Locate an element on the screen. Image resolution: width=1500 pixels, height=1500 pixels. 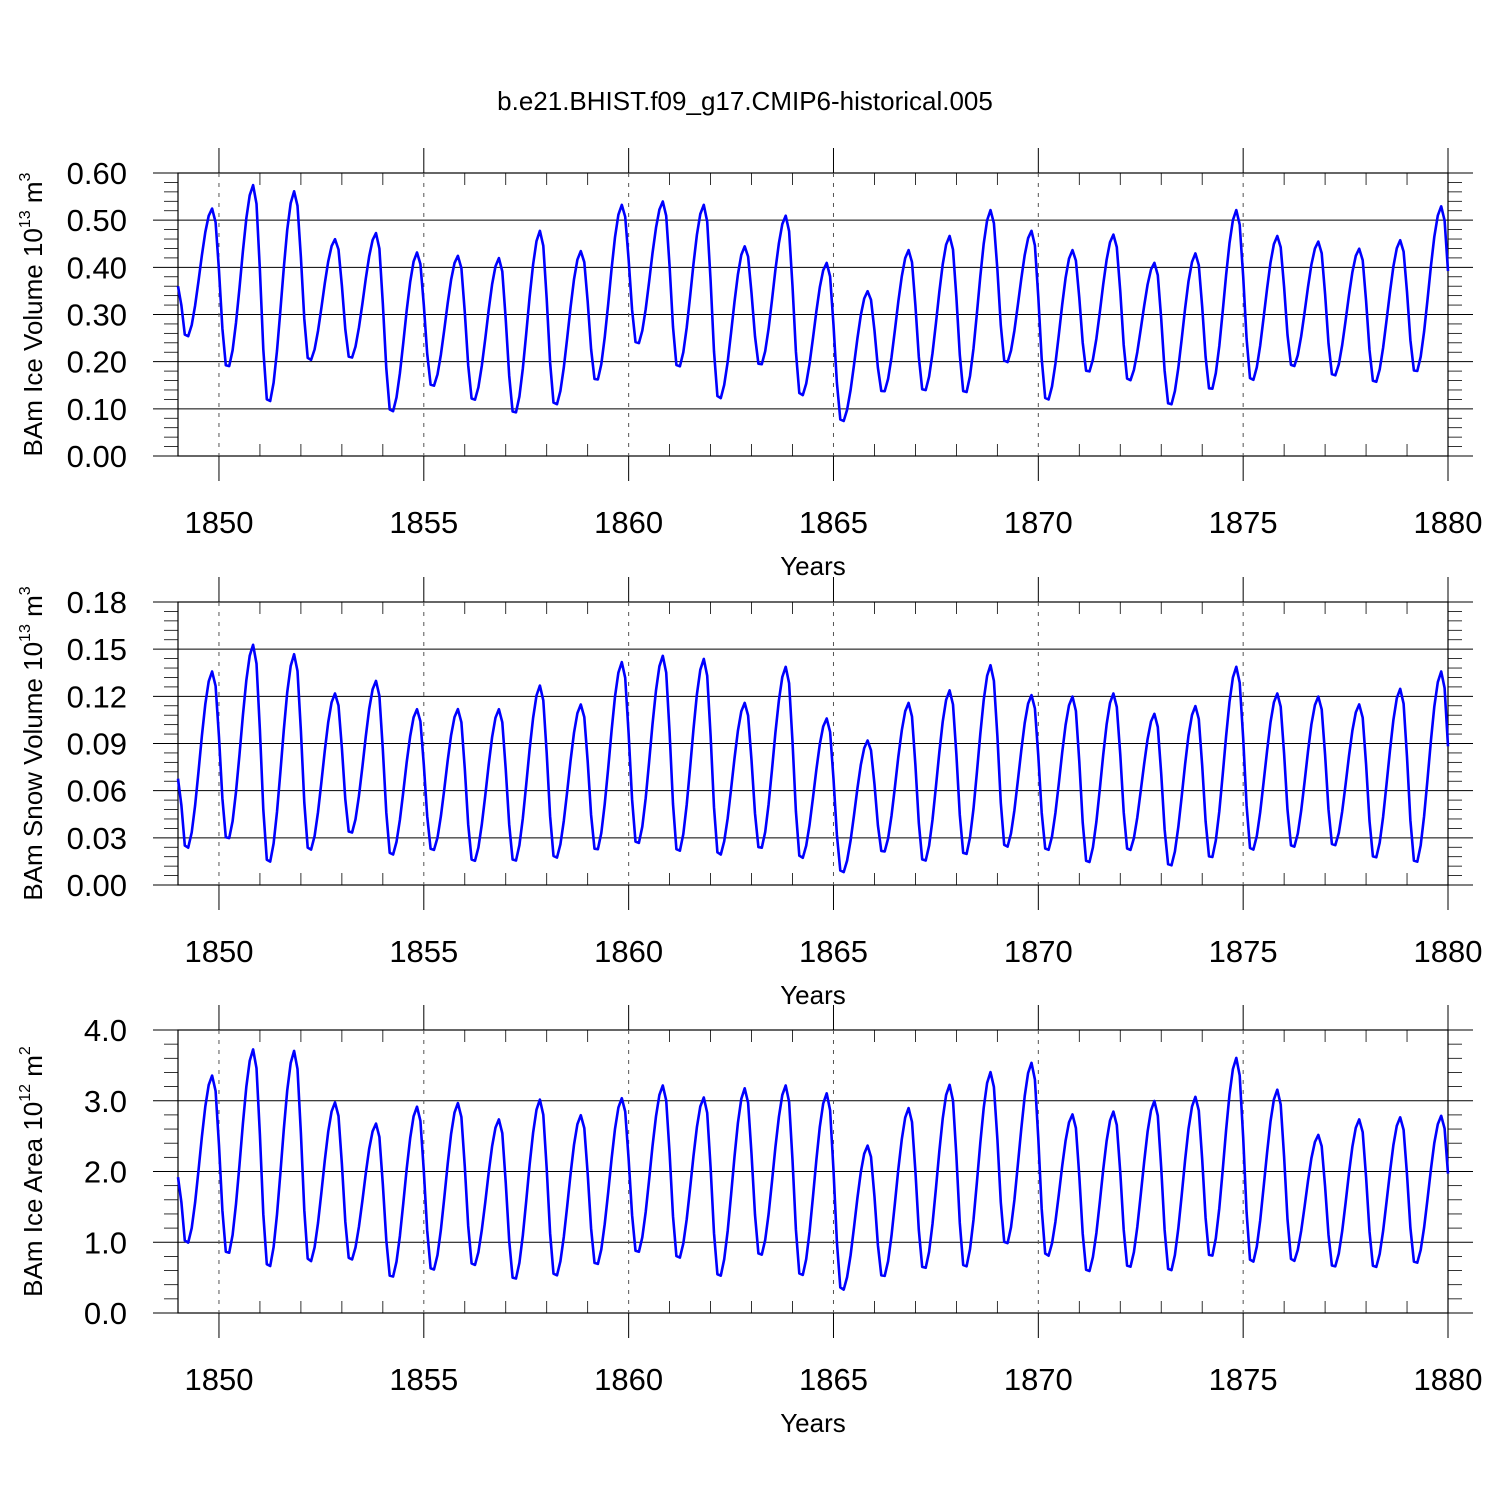
y-tick-label: 0.50 is located at coordinates (97, 220).